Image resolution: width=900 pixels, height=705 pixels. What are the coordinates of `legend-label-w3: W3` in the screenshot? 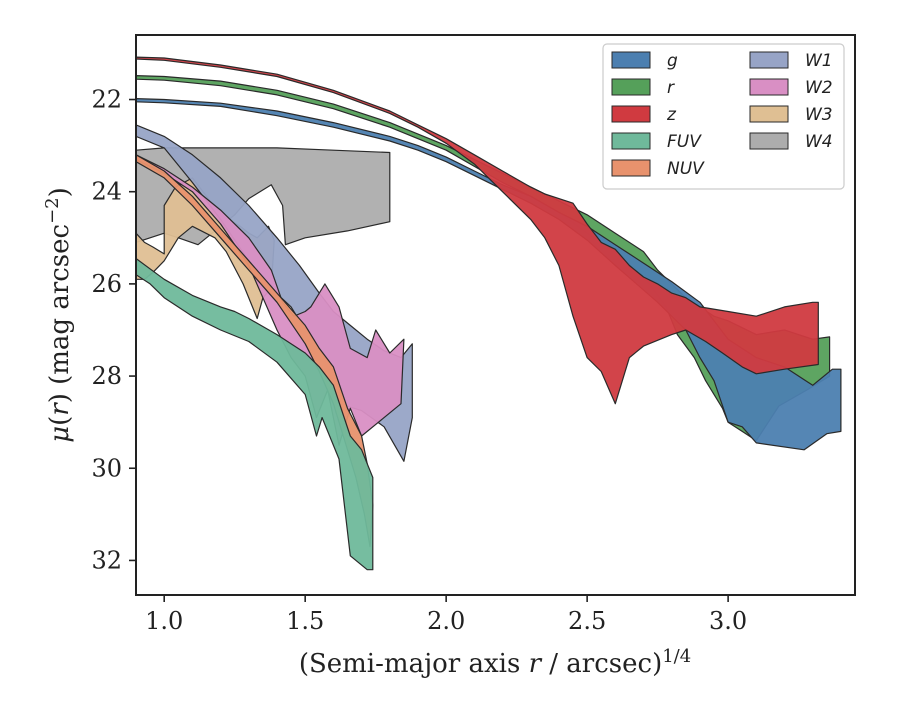 It's located at (819, 115).